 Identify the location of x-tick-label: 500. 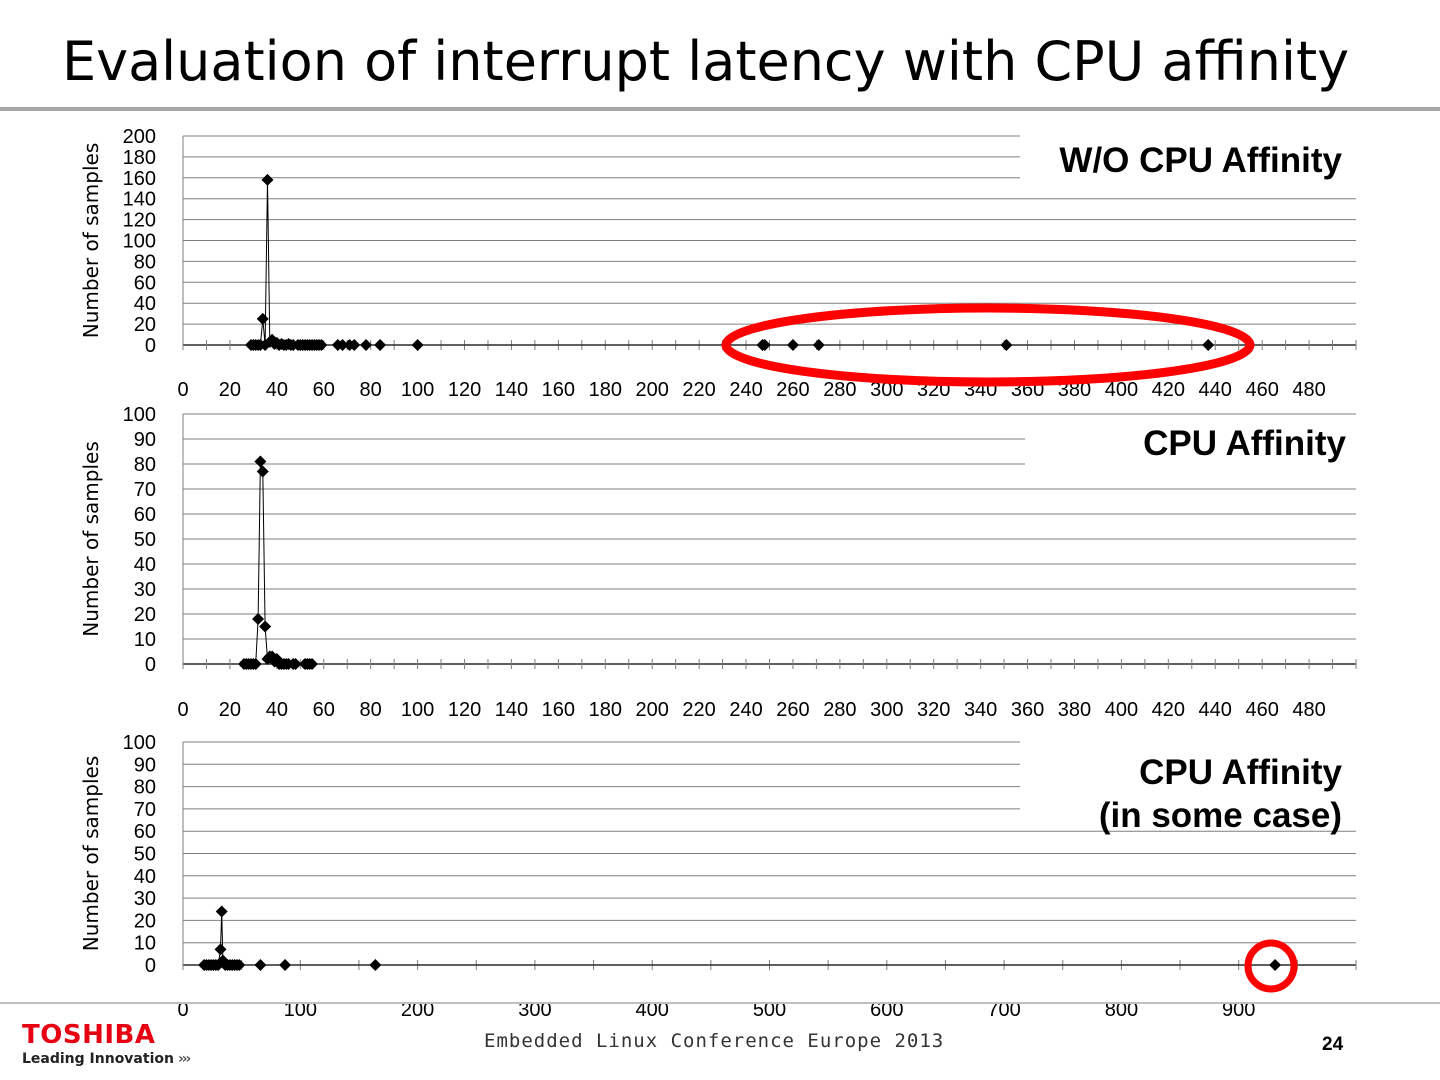
(769, 1010).